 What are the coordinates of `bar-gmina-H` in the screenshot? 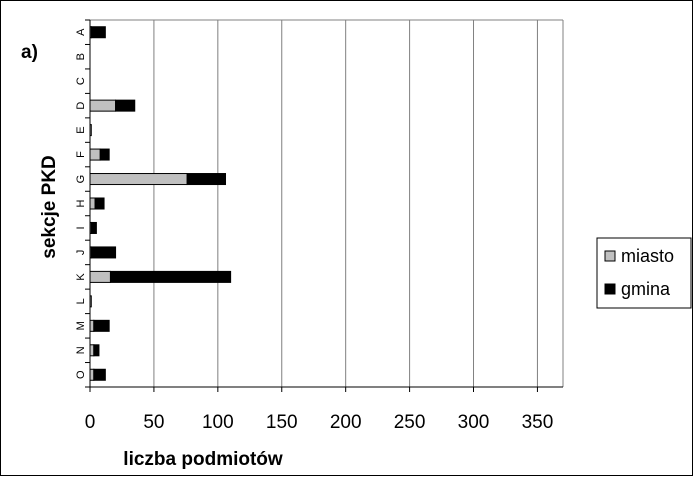 It's located at (99, 203).